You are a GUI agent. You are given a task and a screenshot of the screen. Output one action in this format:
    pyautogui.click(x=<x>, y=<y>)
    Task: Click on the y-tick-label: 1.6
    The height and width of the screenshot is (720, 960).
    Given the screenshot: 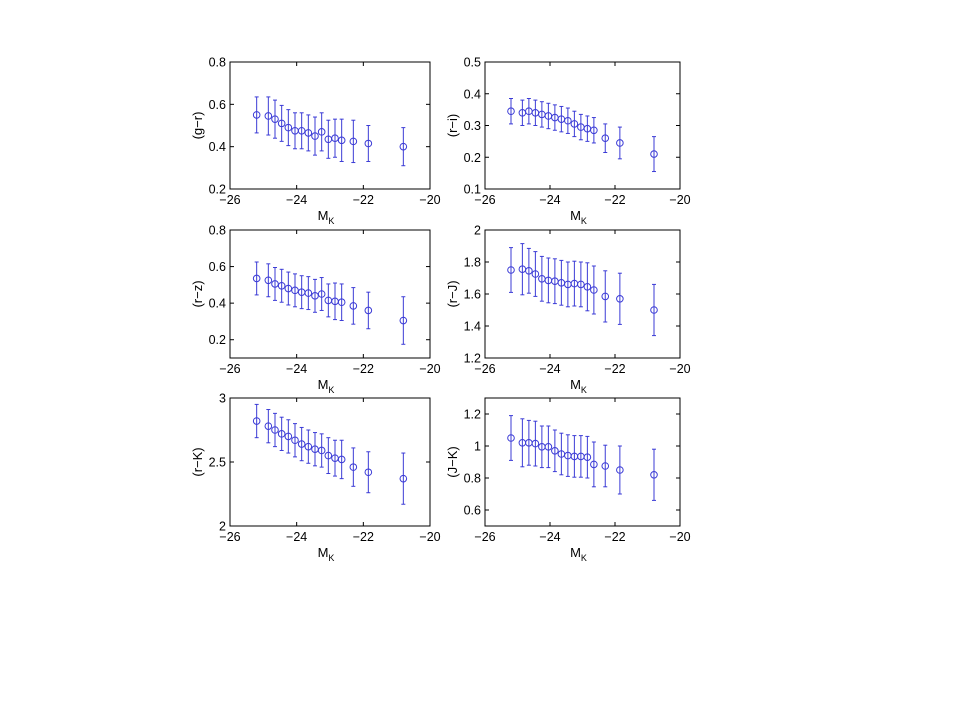 What is the action you would take?
    pyautogui.click(x=472, y=295)
    